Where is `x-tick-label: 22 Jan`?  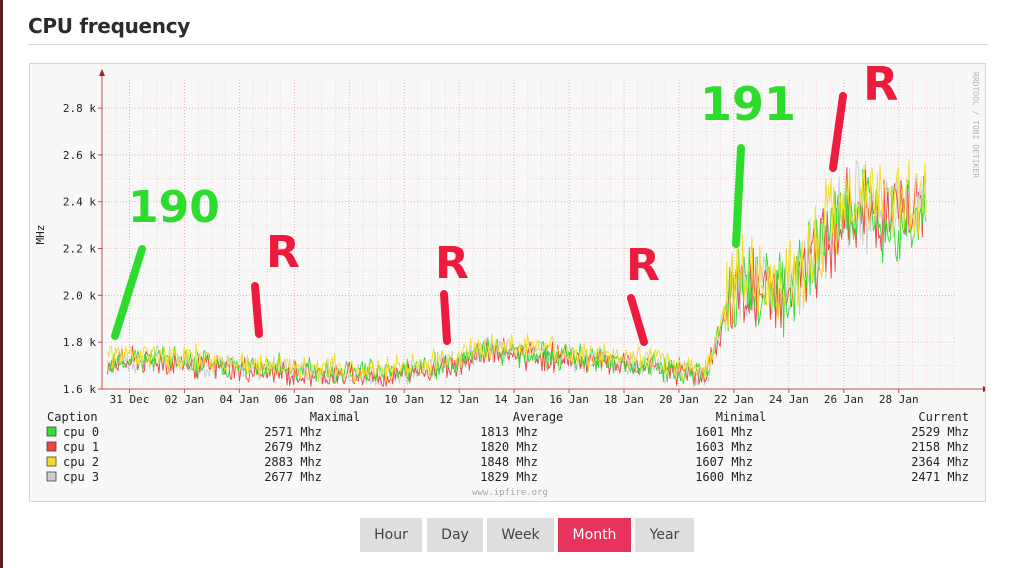 x-tick-label: 22 Jan is located at coordinates (734, 399).